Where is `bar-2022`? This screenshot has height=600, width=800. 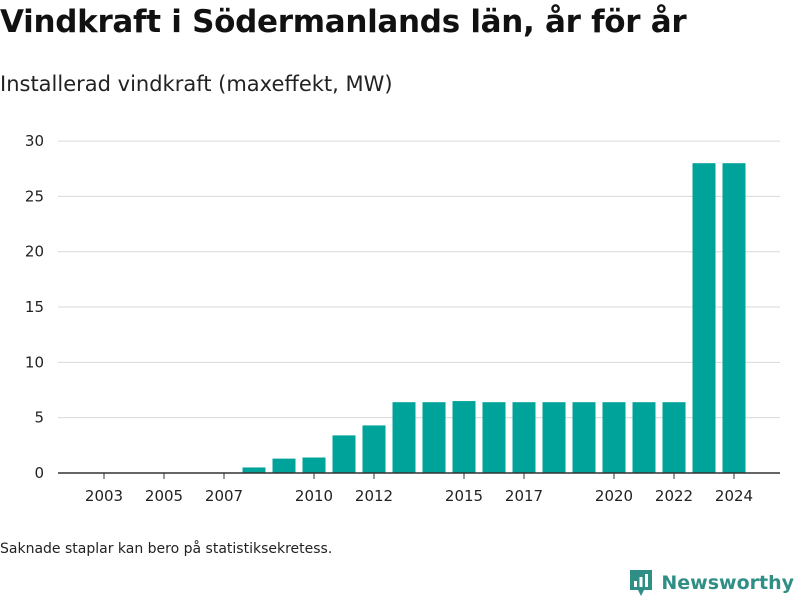
bar-2022 is located at coordinates (674, 437).